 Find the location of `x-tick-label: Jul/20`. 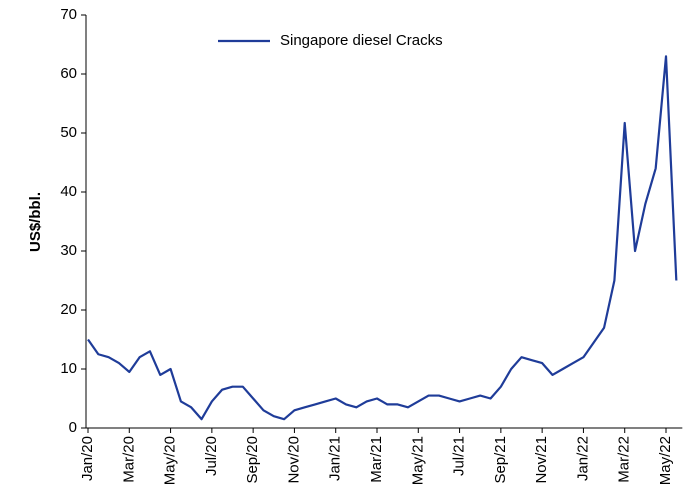

x-tick-label: Jul/20 is located at coordinates (211, 456).